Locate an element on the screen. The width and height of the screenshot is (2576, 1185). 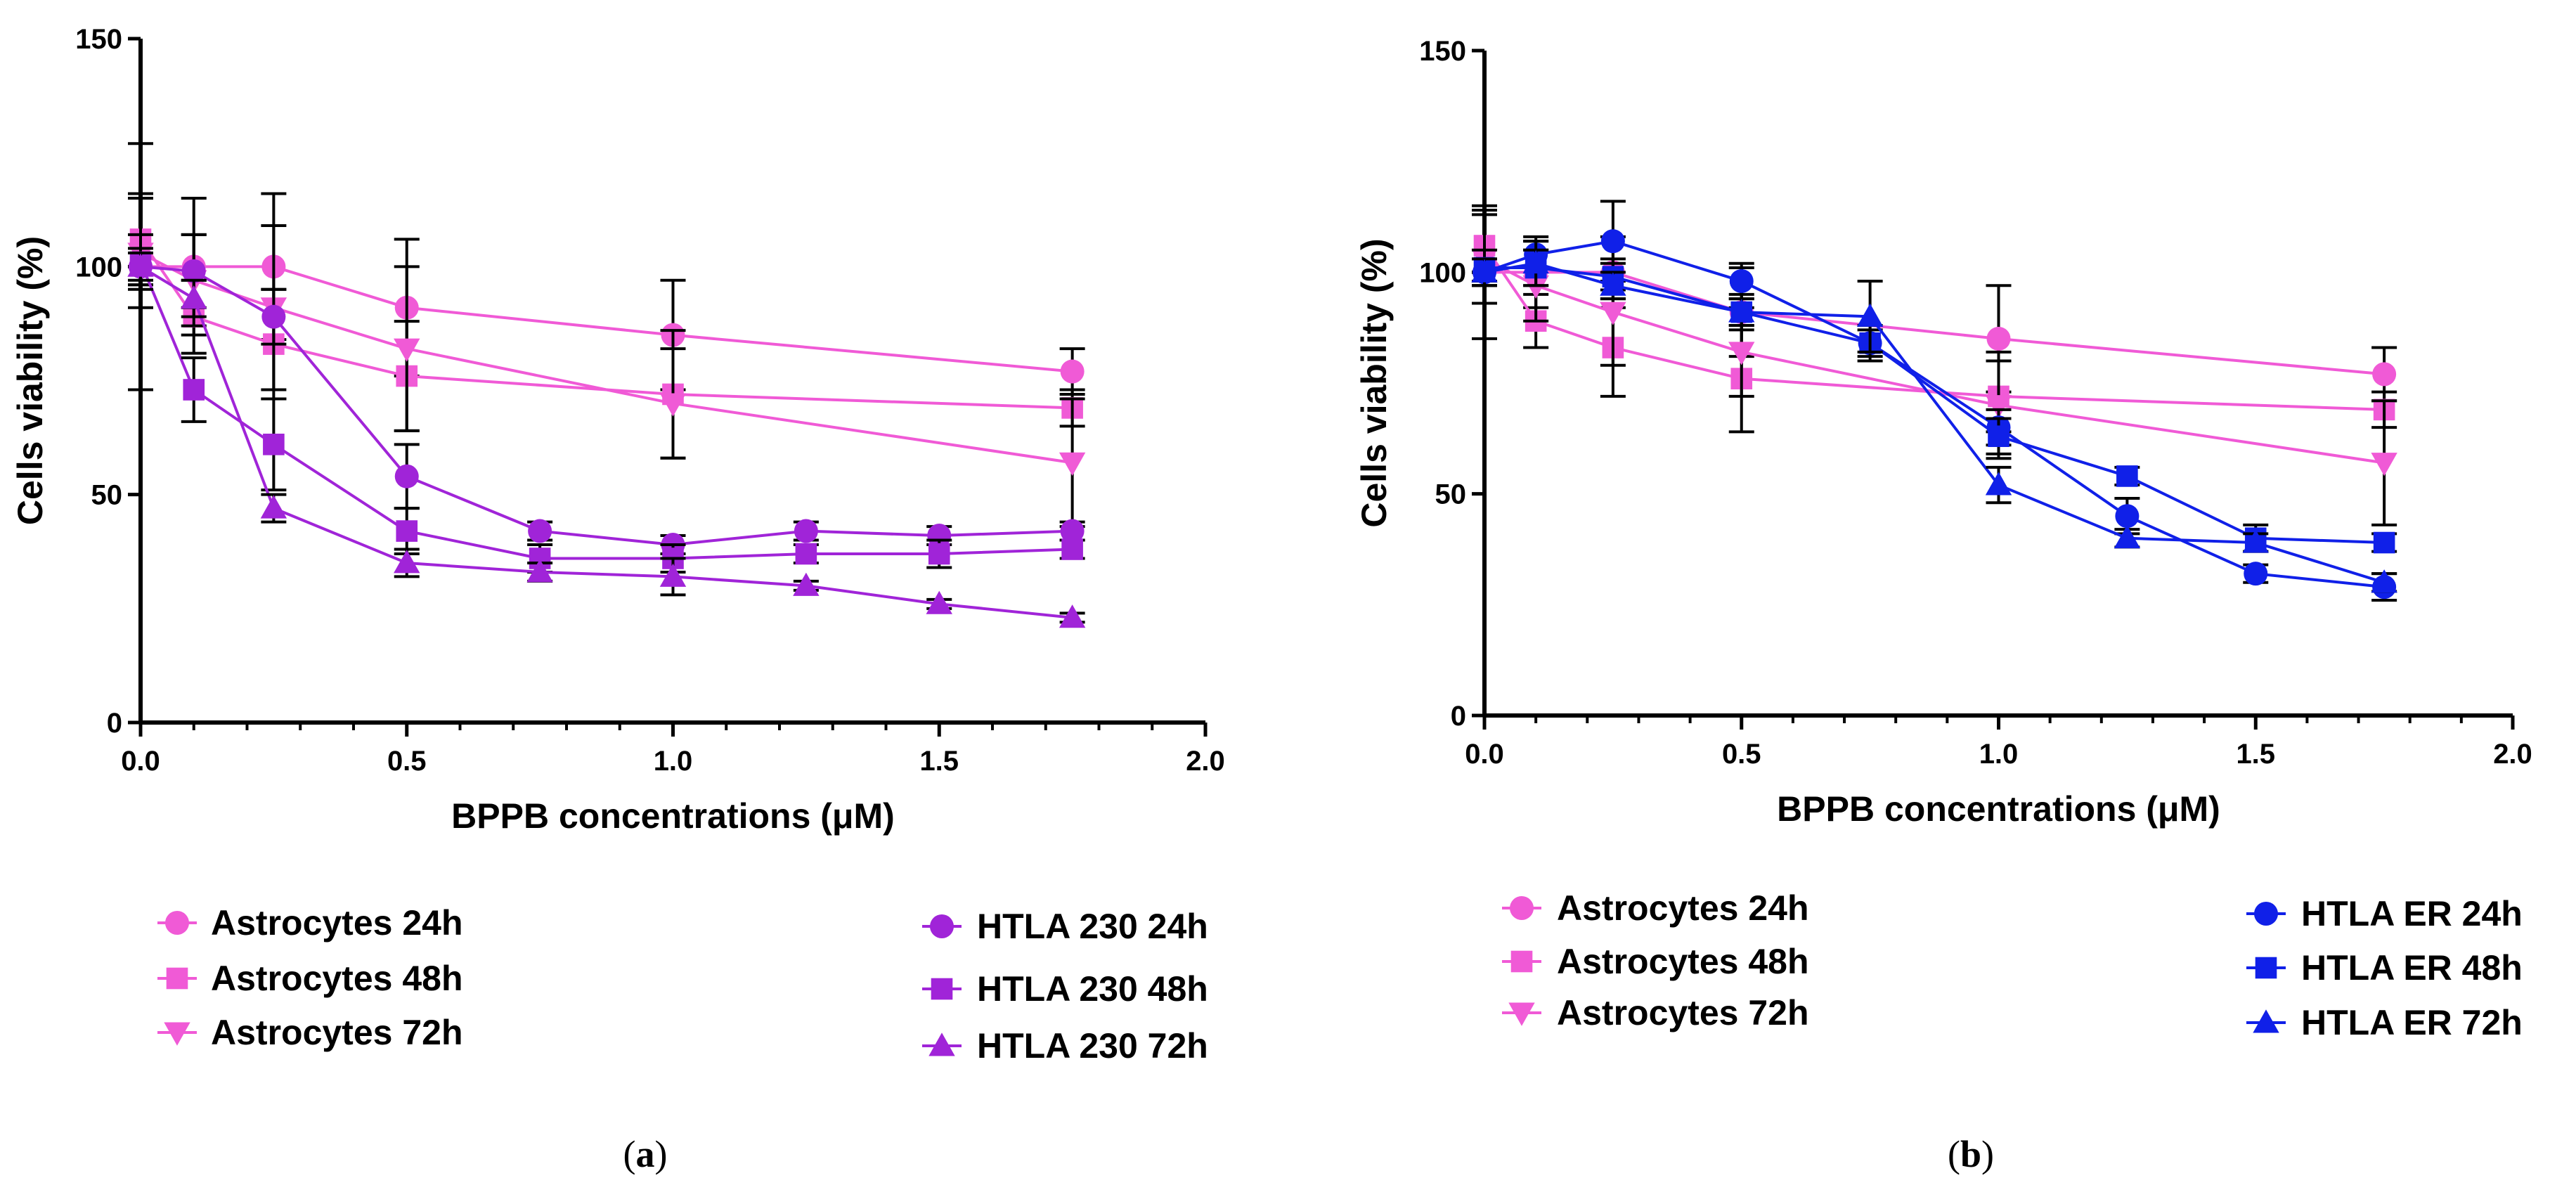
legend-item: HTLA ER 72h is located at coordinates (2384, 1023).